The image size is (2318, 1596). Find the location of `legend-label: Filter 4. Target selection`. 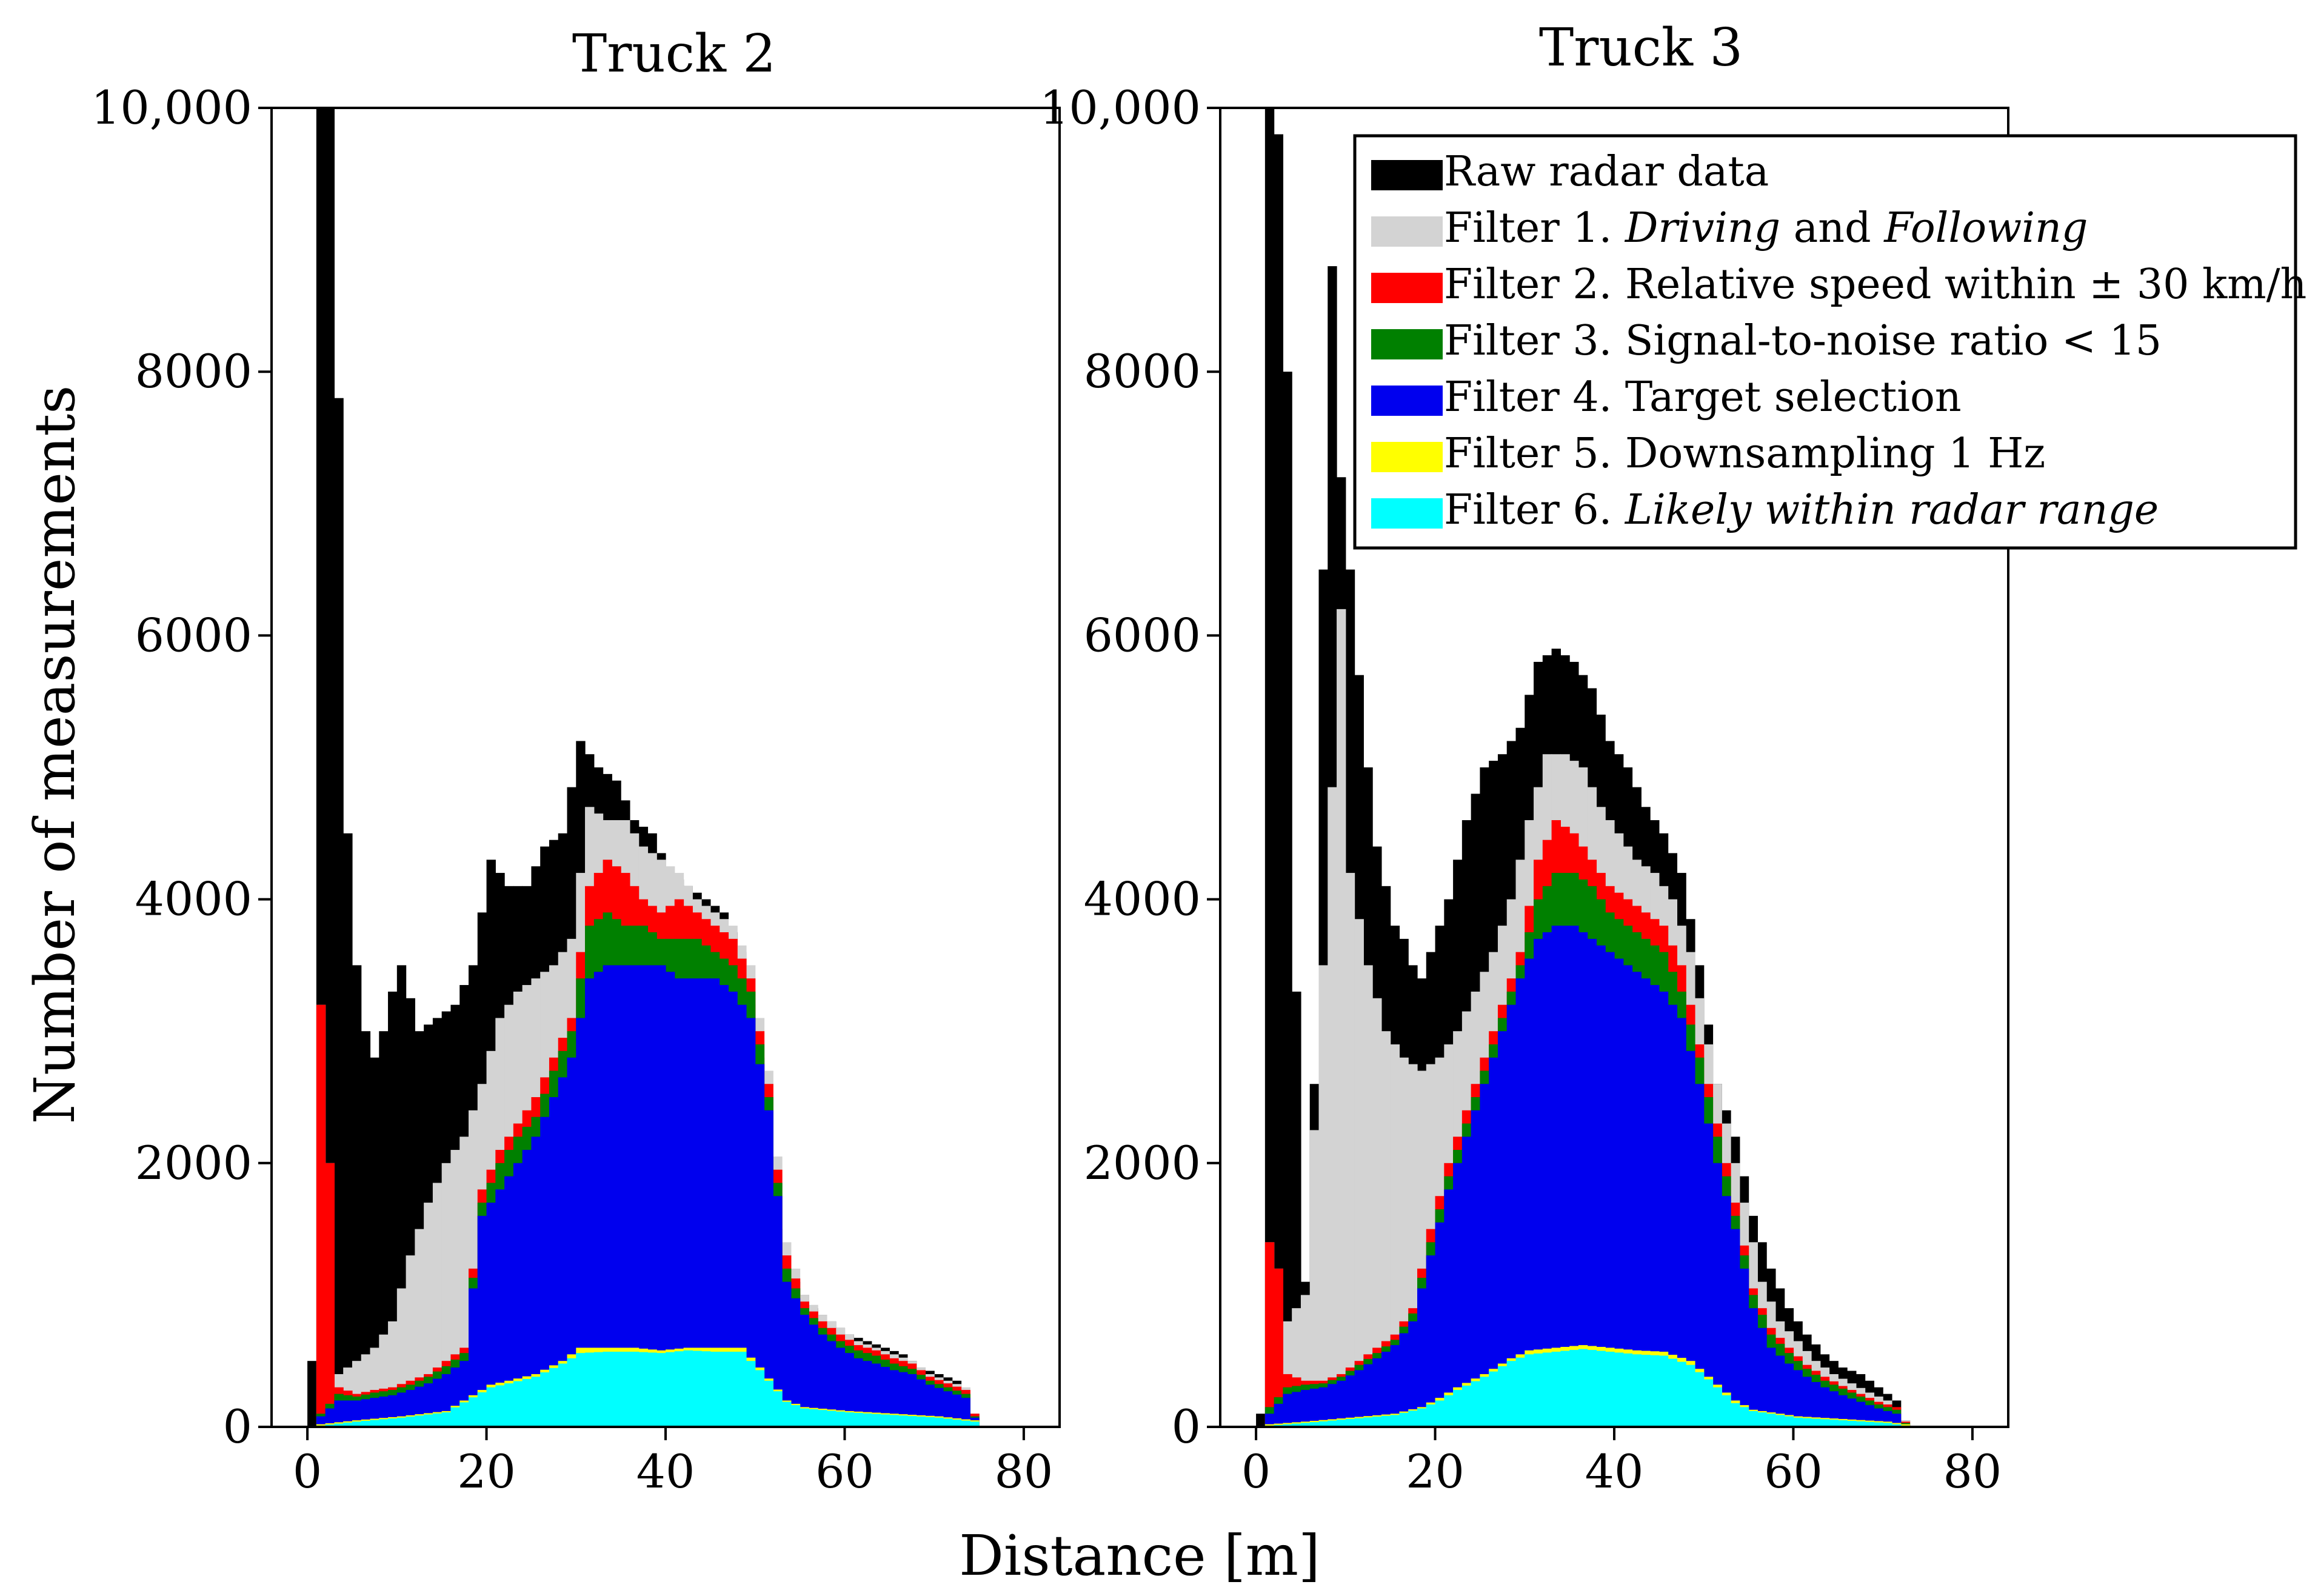

legend-label: Filter 4. Target selection is located at coordinates (1703, 397).